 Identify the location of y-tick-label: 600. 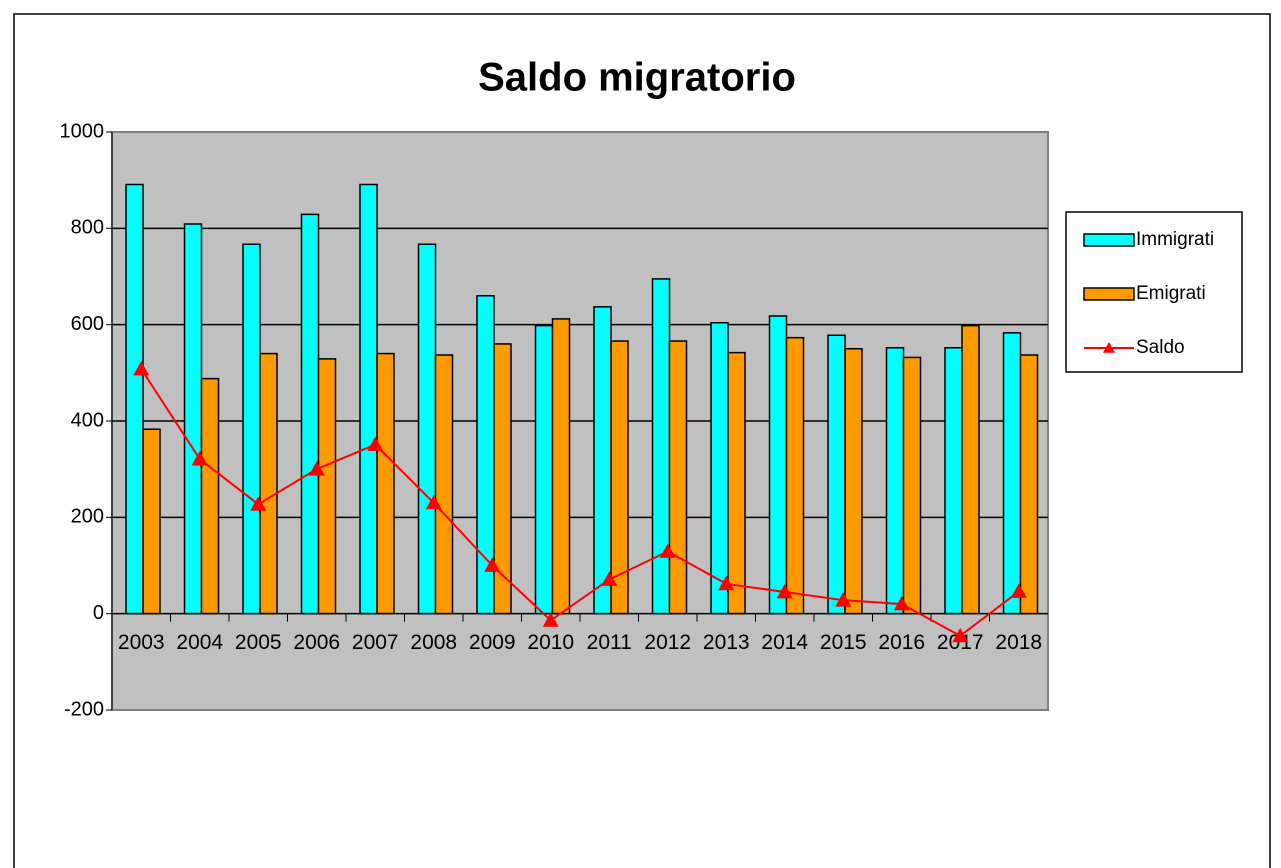
(87, 324).